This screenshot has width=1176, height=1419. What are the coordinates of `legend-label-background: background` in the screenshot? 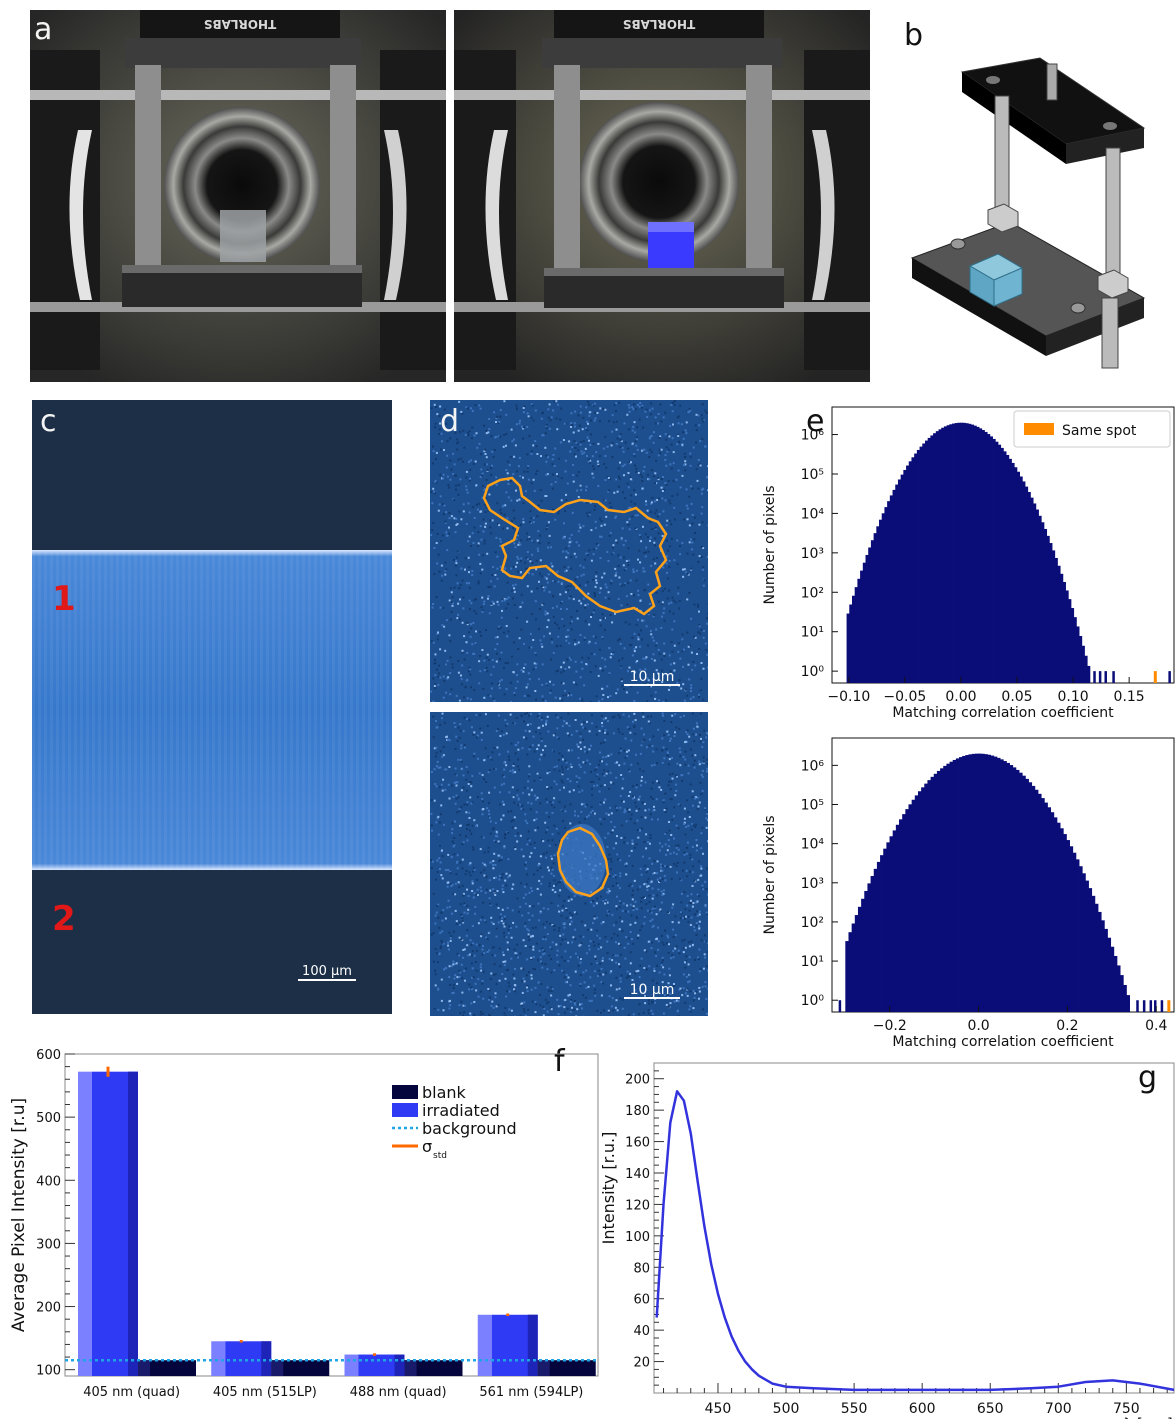 It's located at (469, 1128).